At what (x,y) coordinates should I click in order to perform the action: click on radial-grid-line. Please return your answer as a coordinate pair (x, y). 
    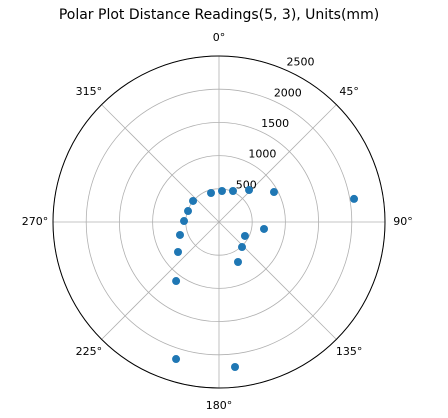
    Looking at the image, I should click on (219, 222).